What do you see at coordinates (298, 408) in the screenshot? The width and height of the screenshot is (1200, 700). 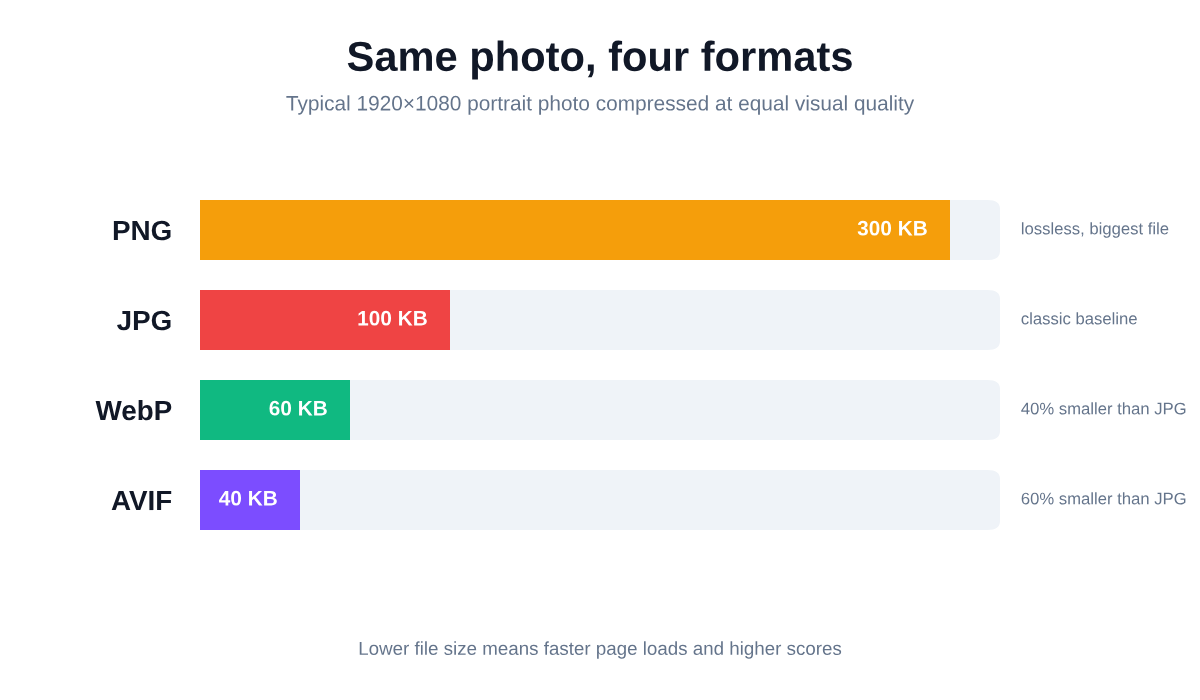 I see `data-label: 60 KB` at bounding box center [298, 408].